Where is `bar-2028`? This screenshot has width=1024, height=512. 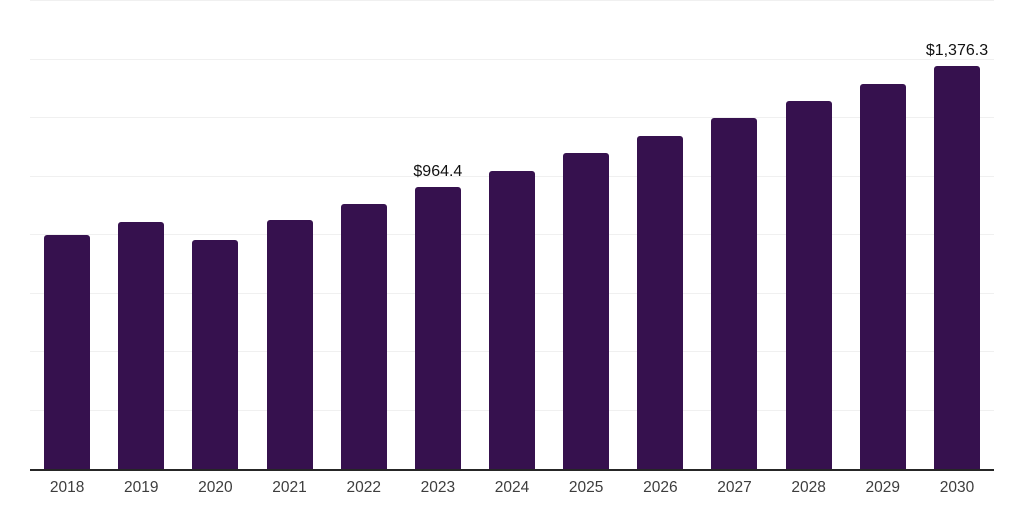
bar-2028 is located at coordinates (808, 285).